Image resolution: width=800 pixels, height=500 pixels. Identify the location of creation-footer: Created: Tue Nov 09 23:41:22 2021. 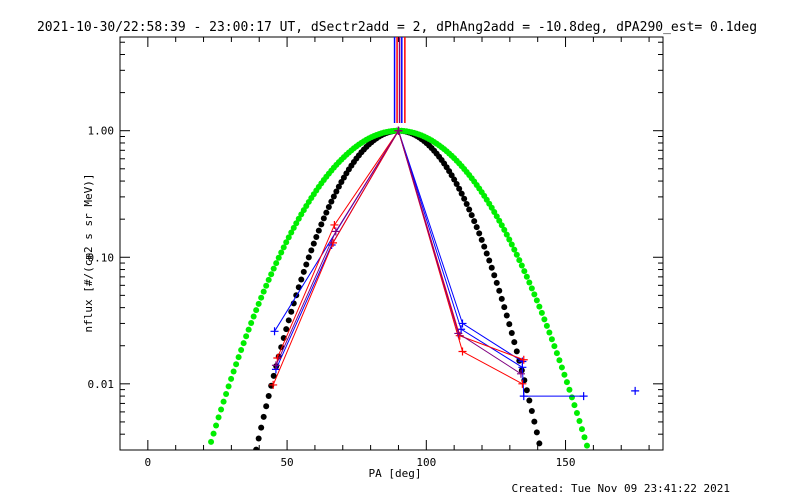
(620, 488).